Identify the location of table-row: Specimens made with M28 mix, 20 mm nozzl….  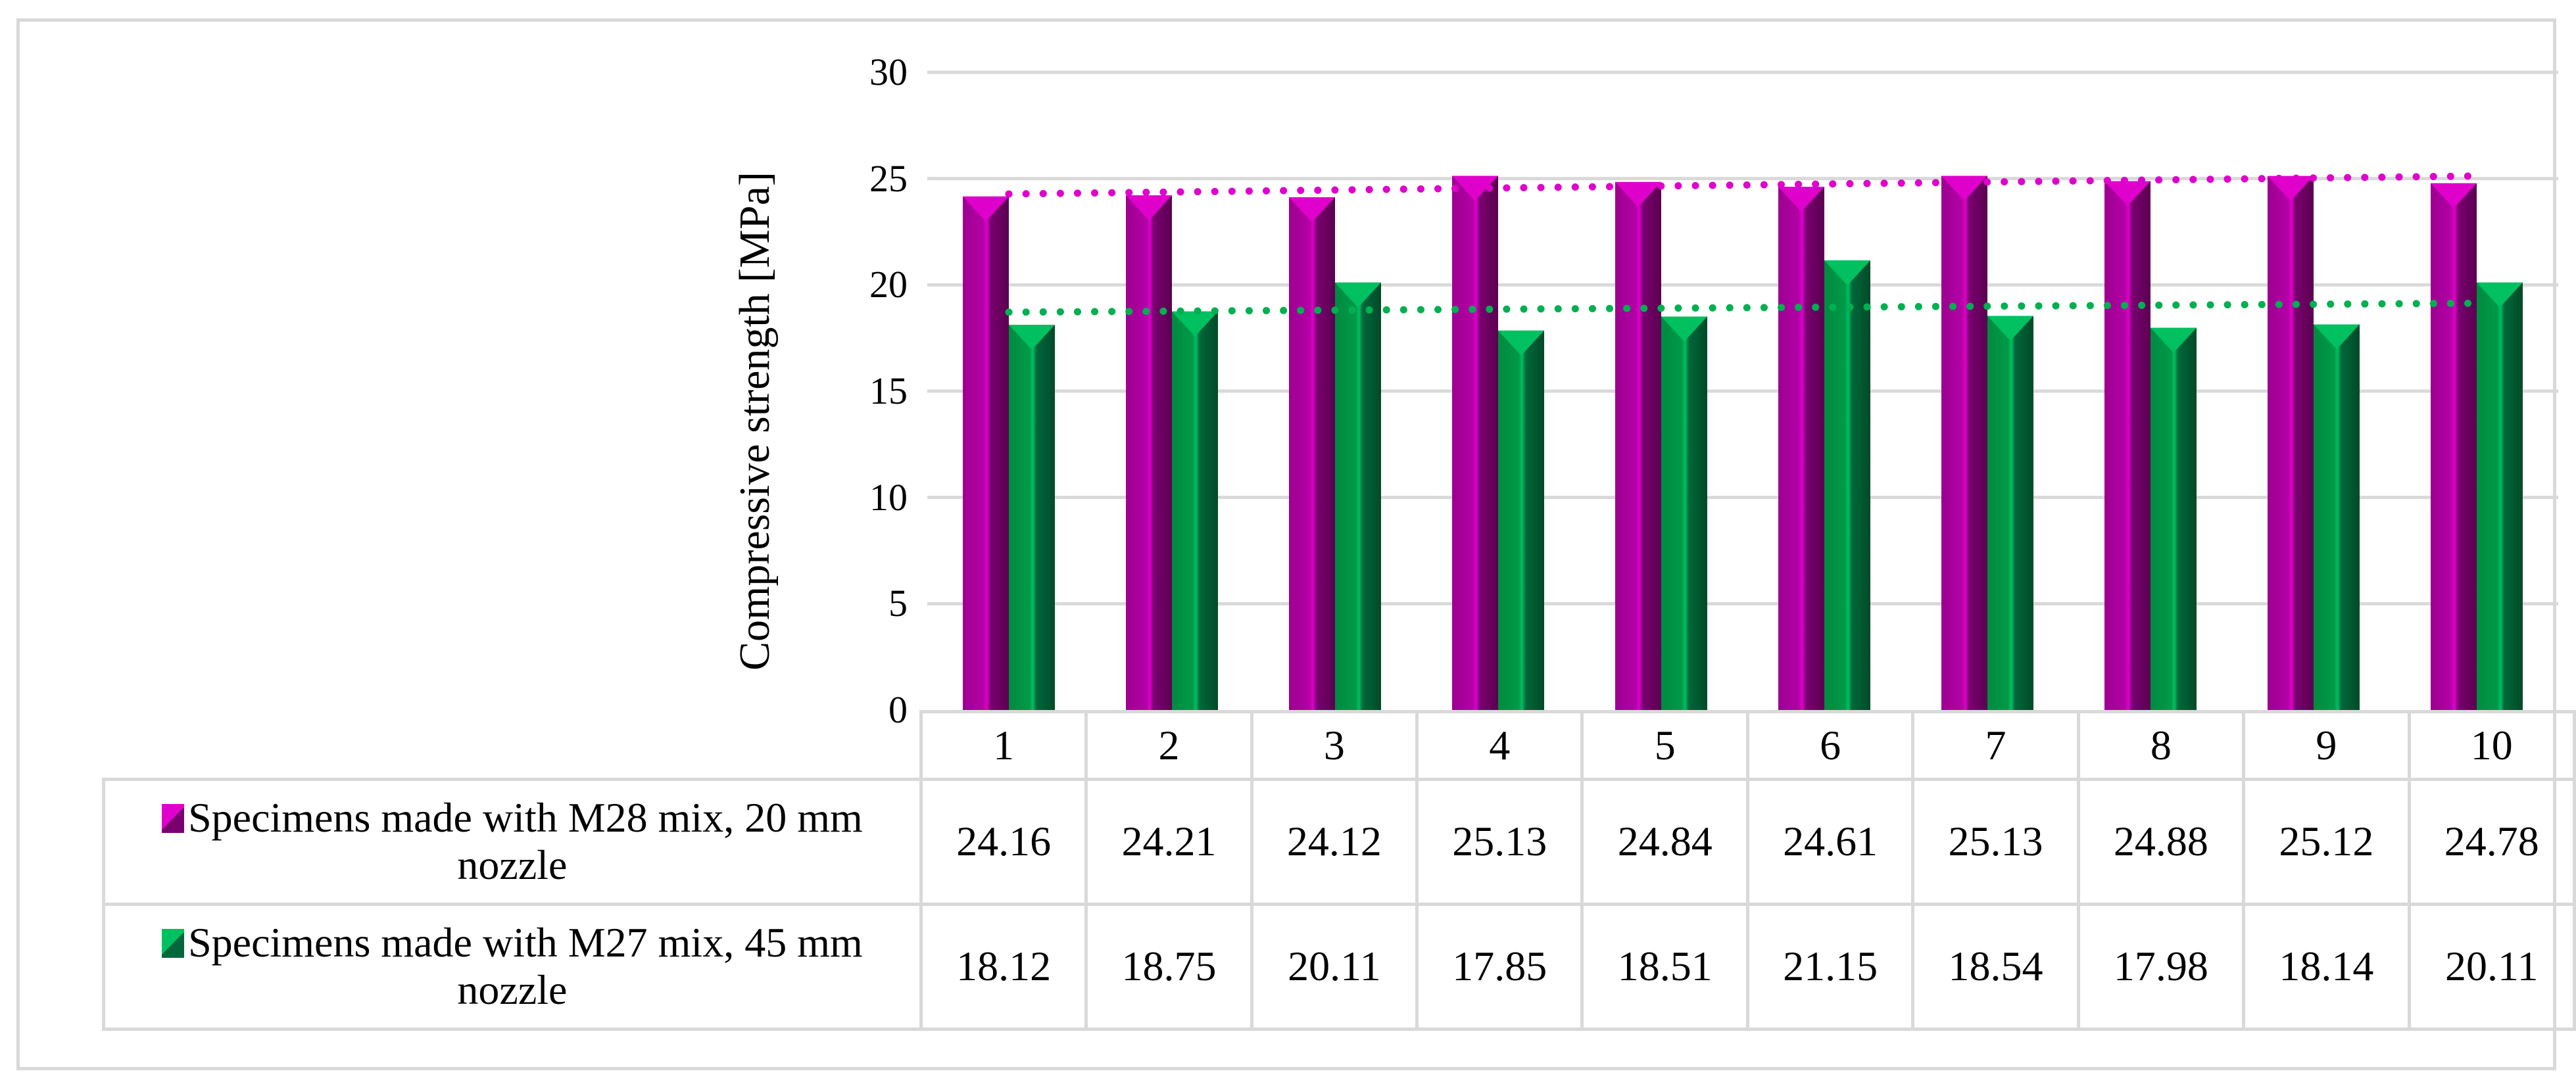
(1339, 842).